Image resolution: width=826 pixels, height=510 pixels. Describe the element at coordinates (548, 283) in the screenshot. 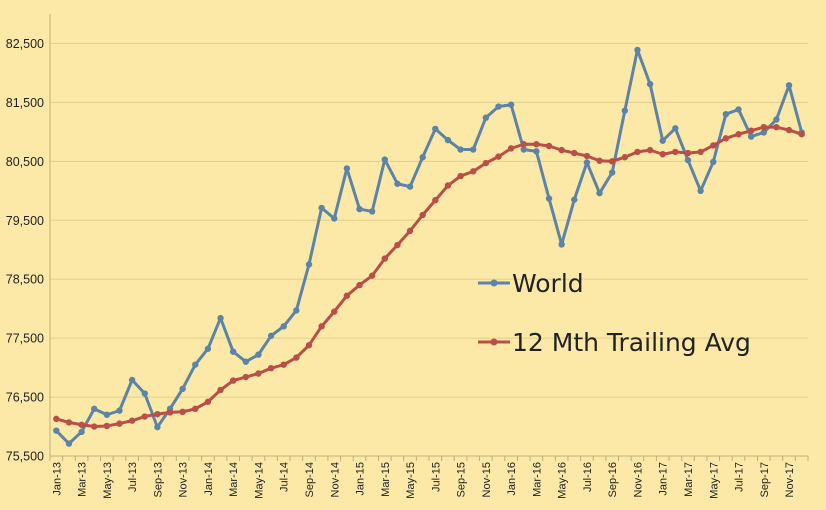

I see `legend-label-world: World` at that location.